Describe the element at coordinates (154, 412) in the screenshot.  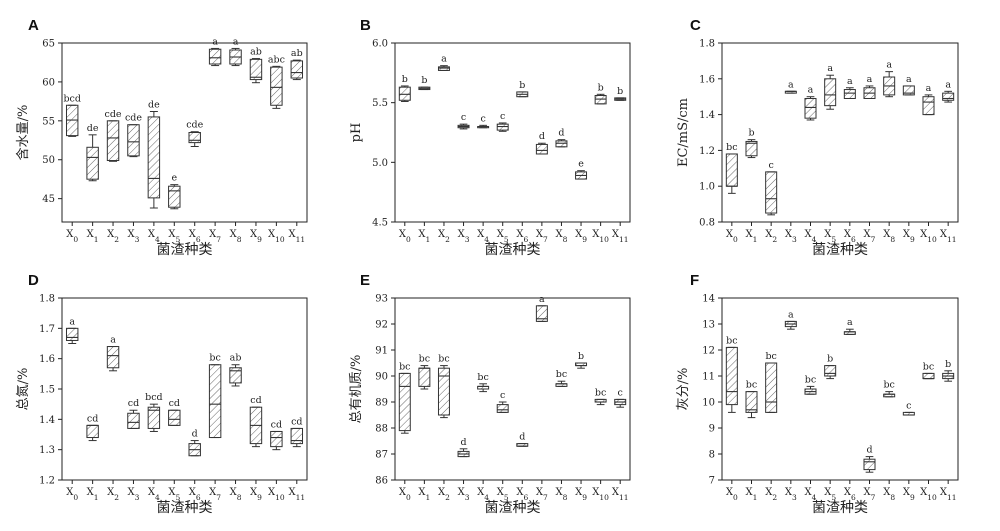
I see `box-x4: bcd` at that location.